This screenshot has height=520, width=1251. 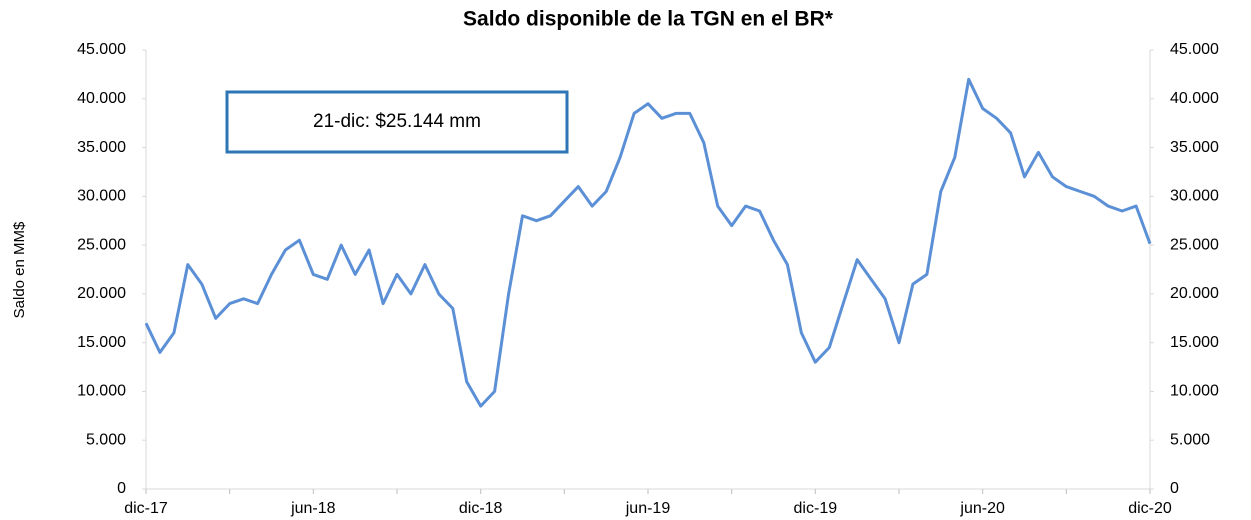 I want to click on x-tick-label: jun-19, so click(x=648, y=508).